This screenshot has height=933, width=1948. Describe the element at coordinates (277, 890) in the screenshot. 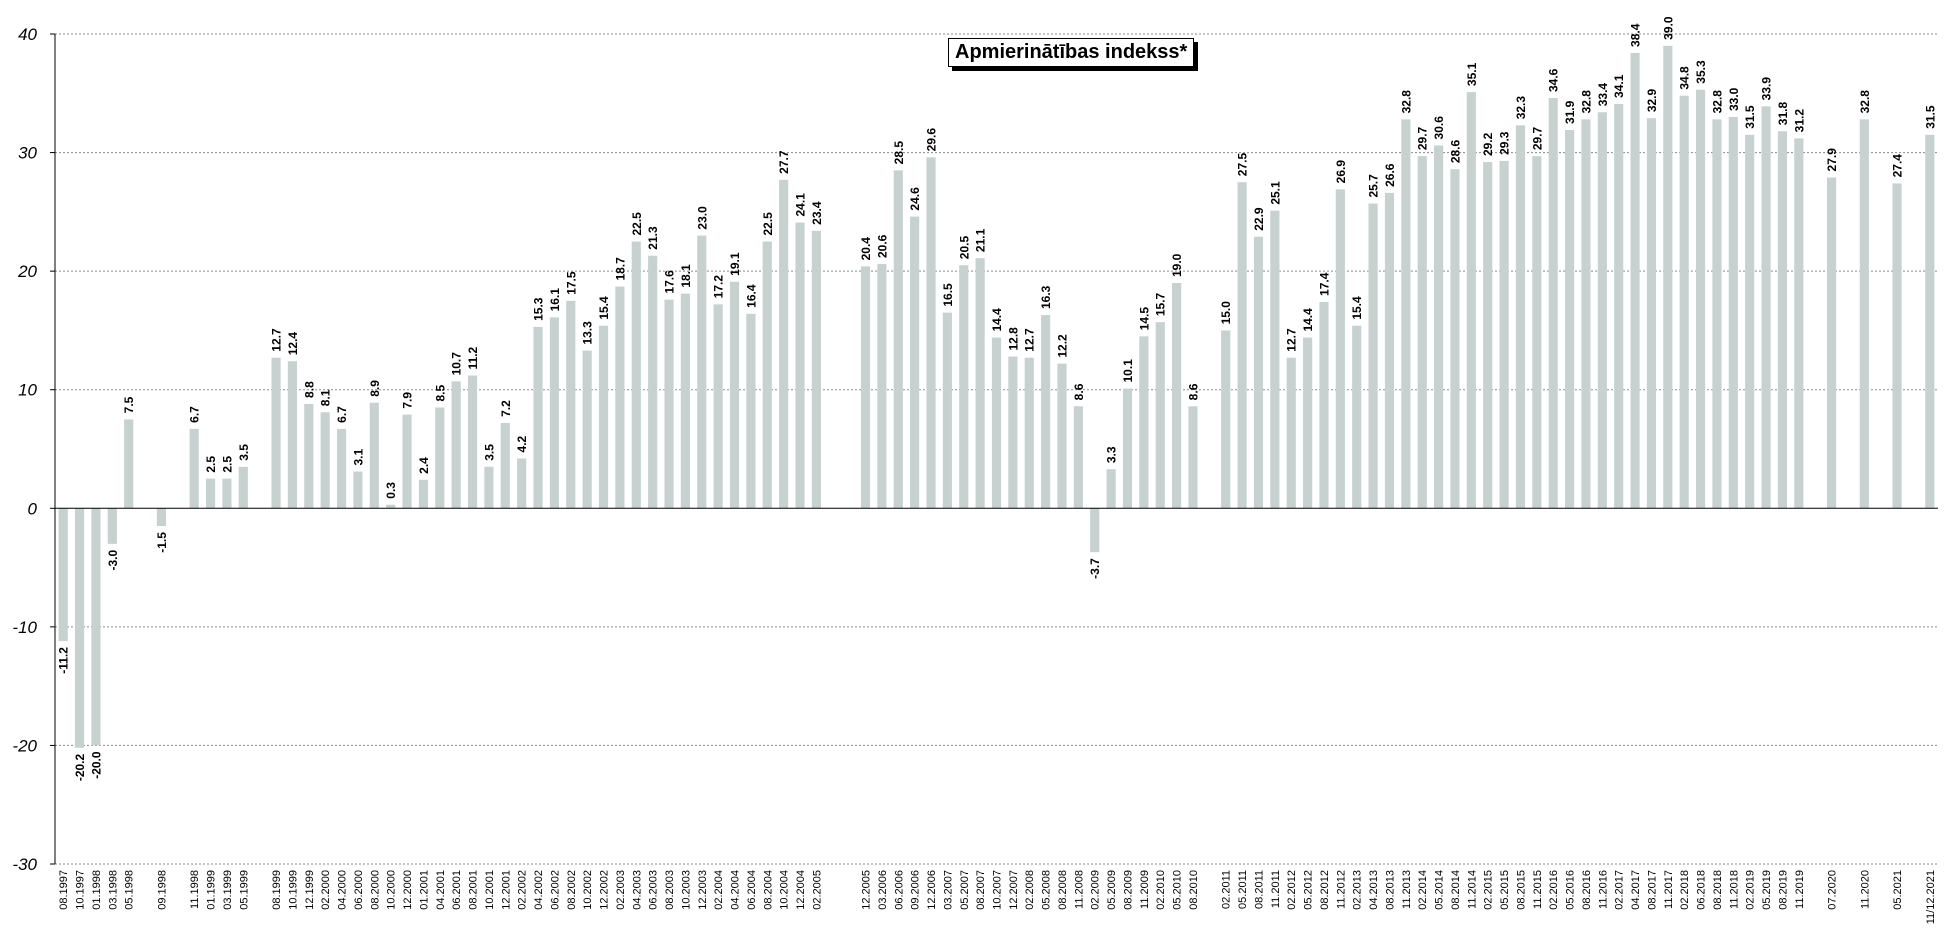

I see `x-tick-label: 08.1999` at that location.